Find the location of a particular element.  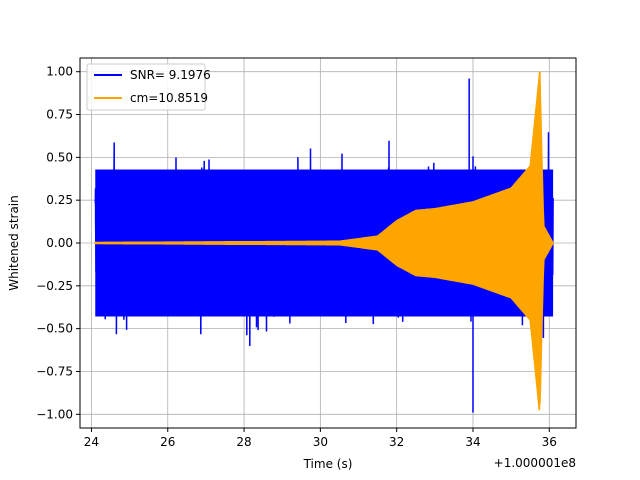

y-tick-label: 0.75 is located at coordinates (59, 115).